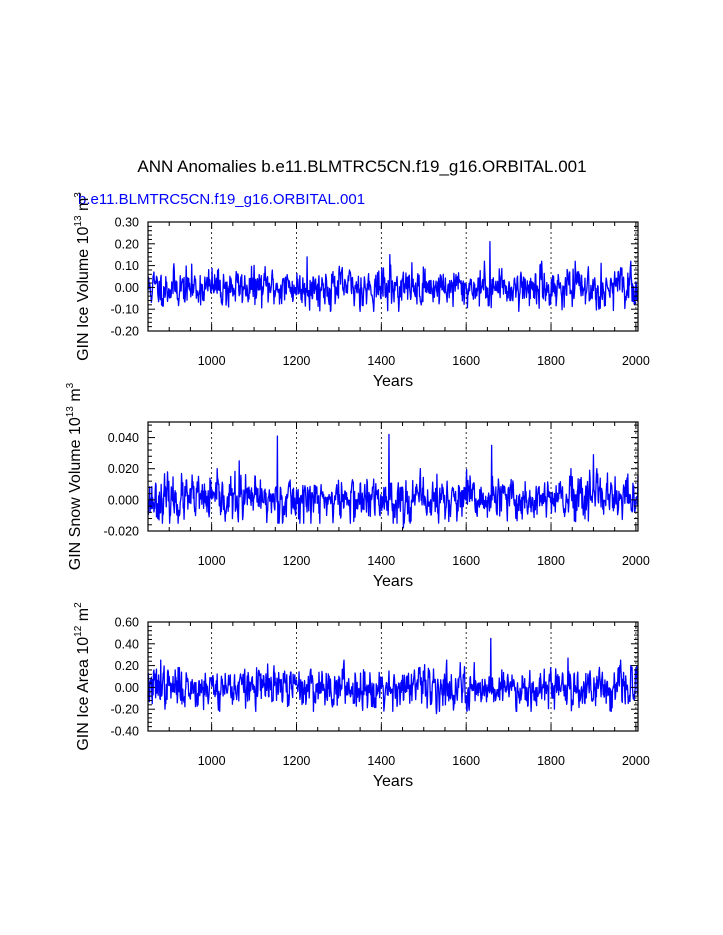 The image size is (723, 935). Describe the element at coordinates (123, 500) in the screenshot. I see `y-tick-label: 0.000` at that location.